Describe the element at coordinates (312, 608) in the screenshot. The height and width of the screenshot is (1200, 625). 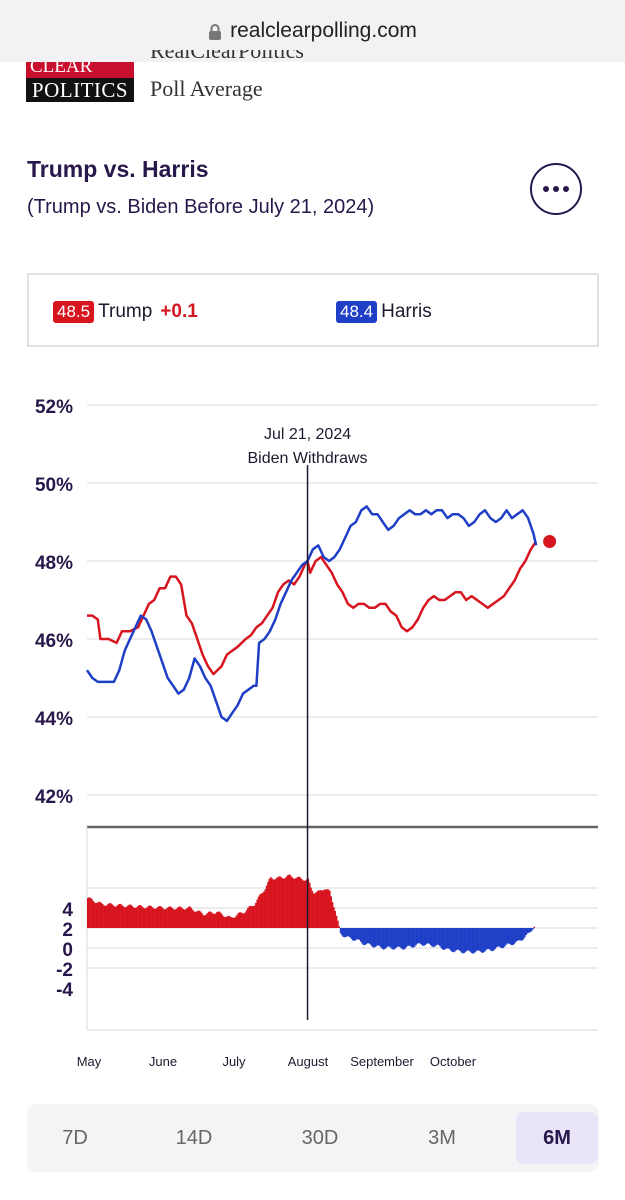
I see `trump-series-line` at that location.